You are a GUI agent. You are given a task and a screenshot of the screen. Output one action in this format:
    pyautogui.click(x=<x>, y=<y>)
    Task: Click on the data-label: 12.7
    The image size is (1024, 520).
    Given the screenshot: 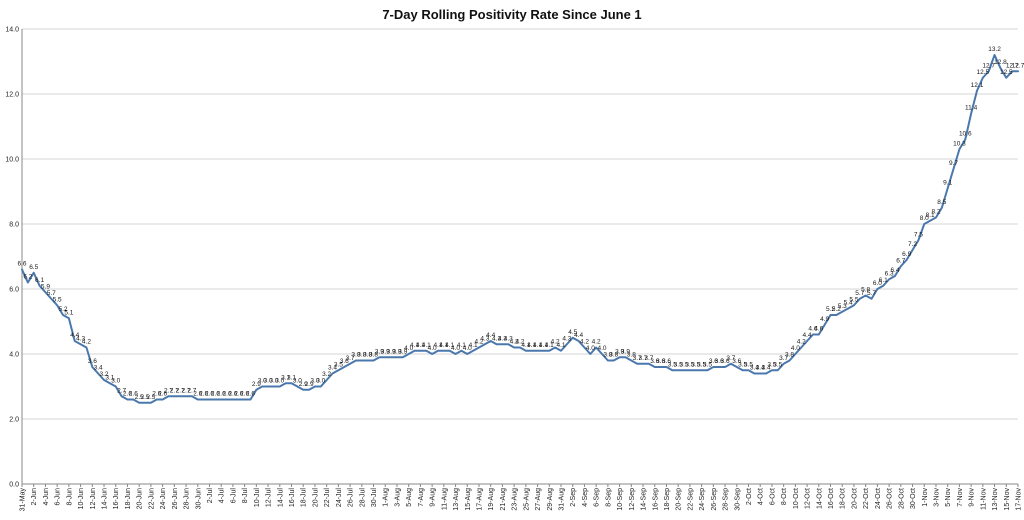 What is the action you would take?
    pyautogui.click(x=1012, y=65)
    